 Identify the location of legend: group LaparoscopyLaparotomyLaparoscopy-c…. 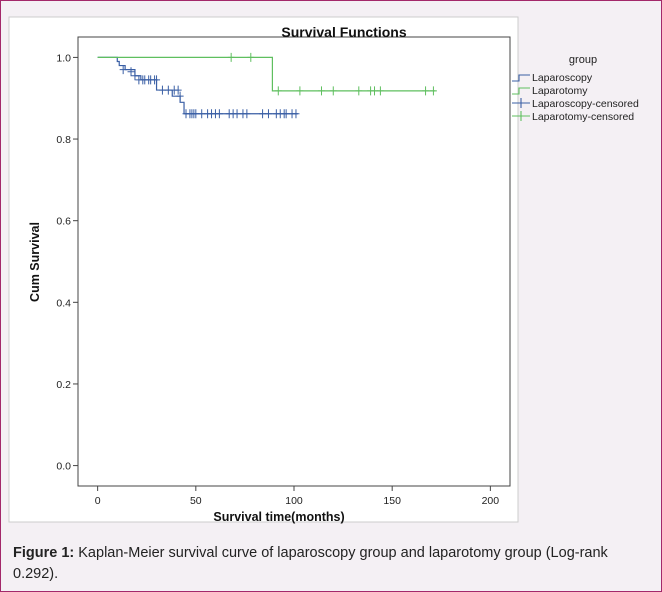
(575, 88).